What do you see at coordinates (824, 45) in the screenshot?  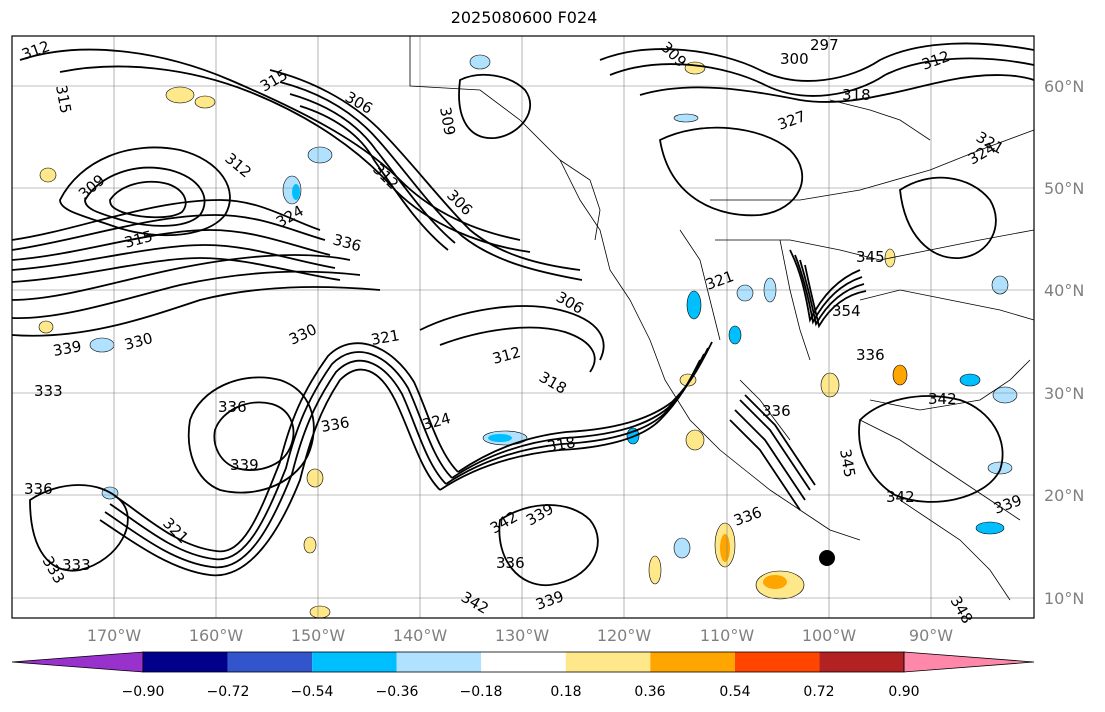 I see `contour-label: 297` at bounding box center [824, 45].